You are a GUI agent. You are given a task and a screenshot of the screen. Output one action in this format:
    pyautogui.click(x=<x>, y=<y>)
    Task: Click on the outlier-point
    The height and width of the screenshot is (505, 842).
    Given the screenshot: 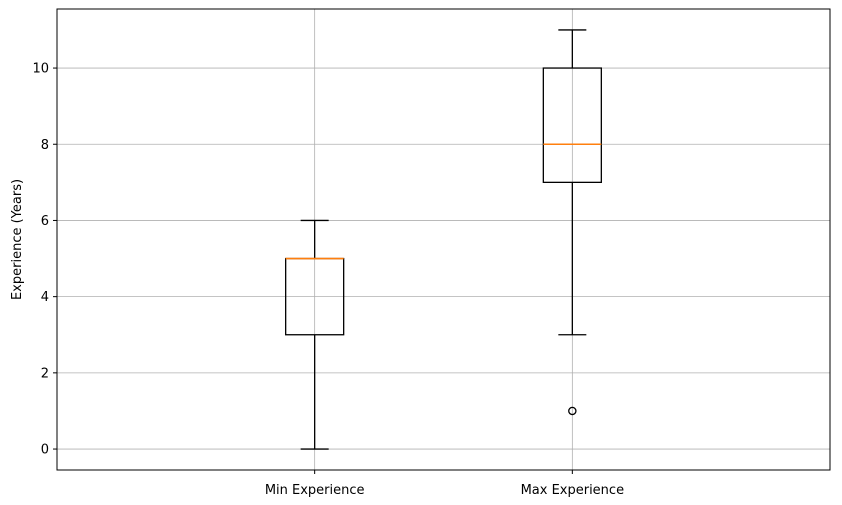 What is the action you would take?
    pyautogui.click(x=572, y=411)
    